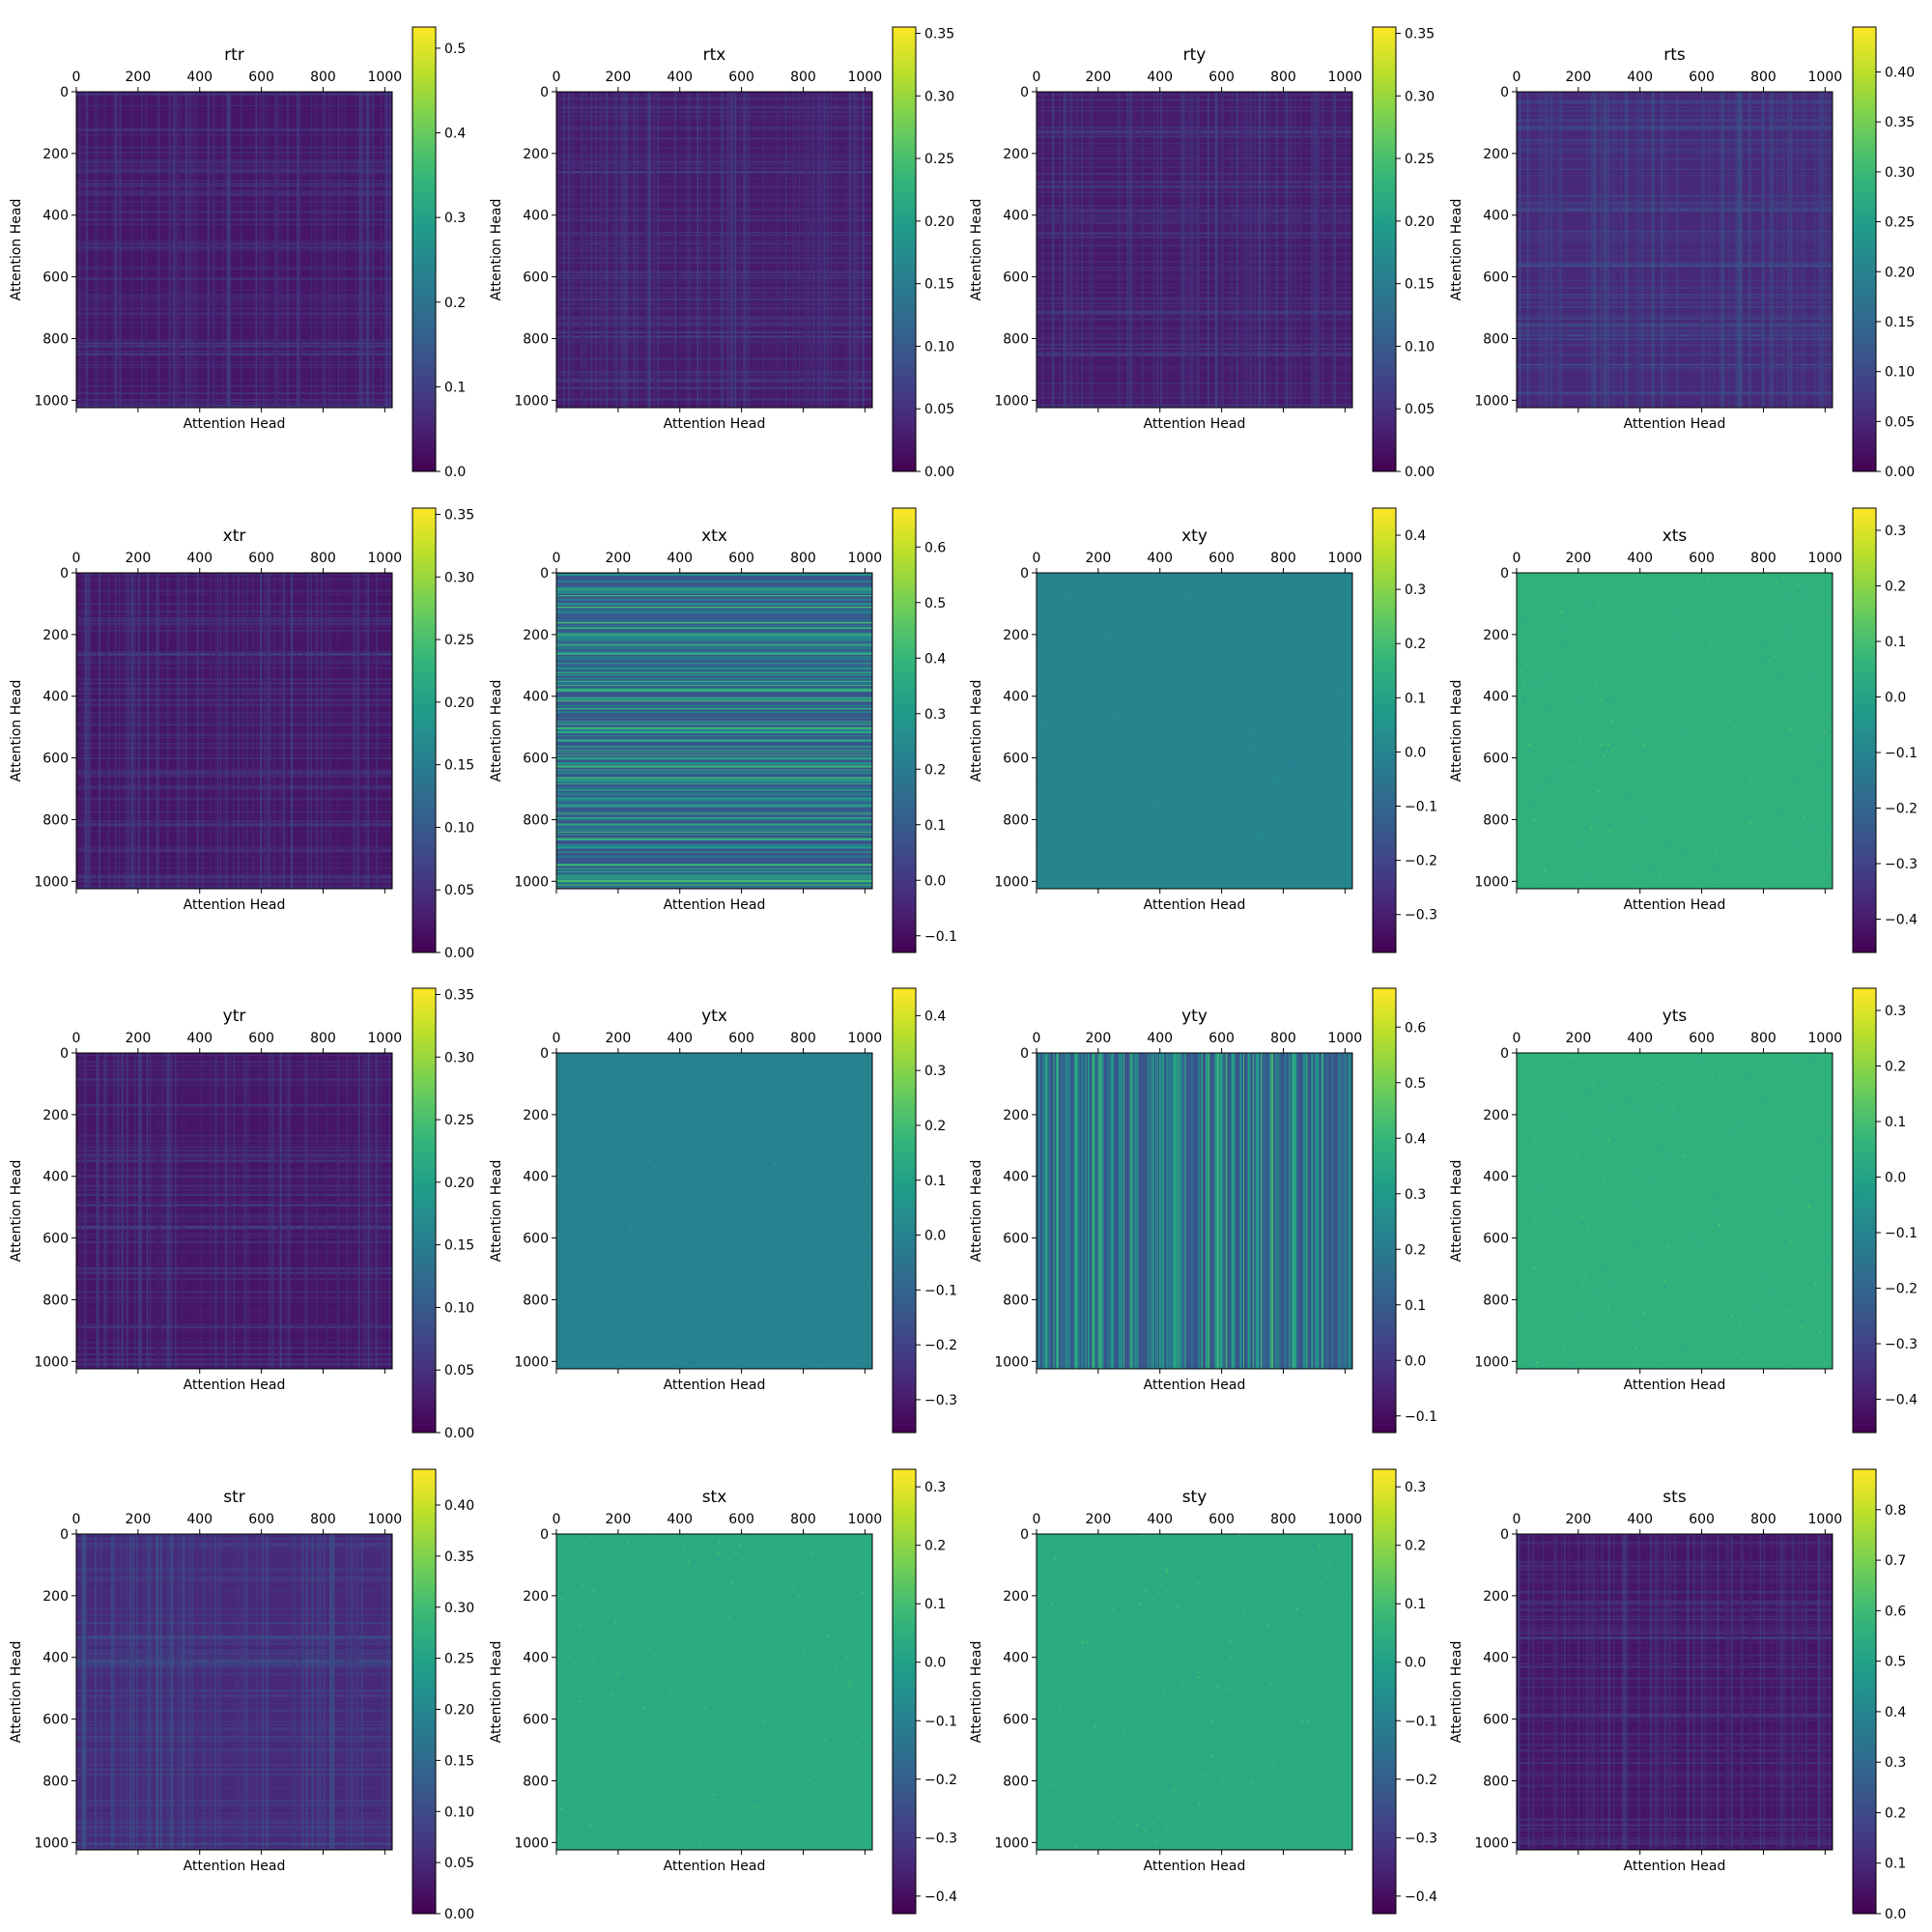 The image size is (1932, 1932). What do you see at coordinates (557, 558) in the screenshot?
I see `x-tick-label: 0` at bounding box center [557, 558].